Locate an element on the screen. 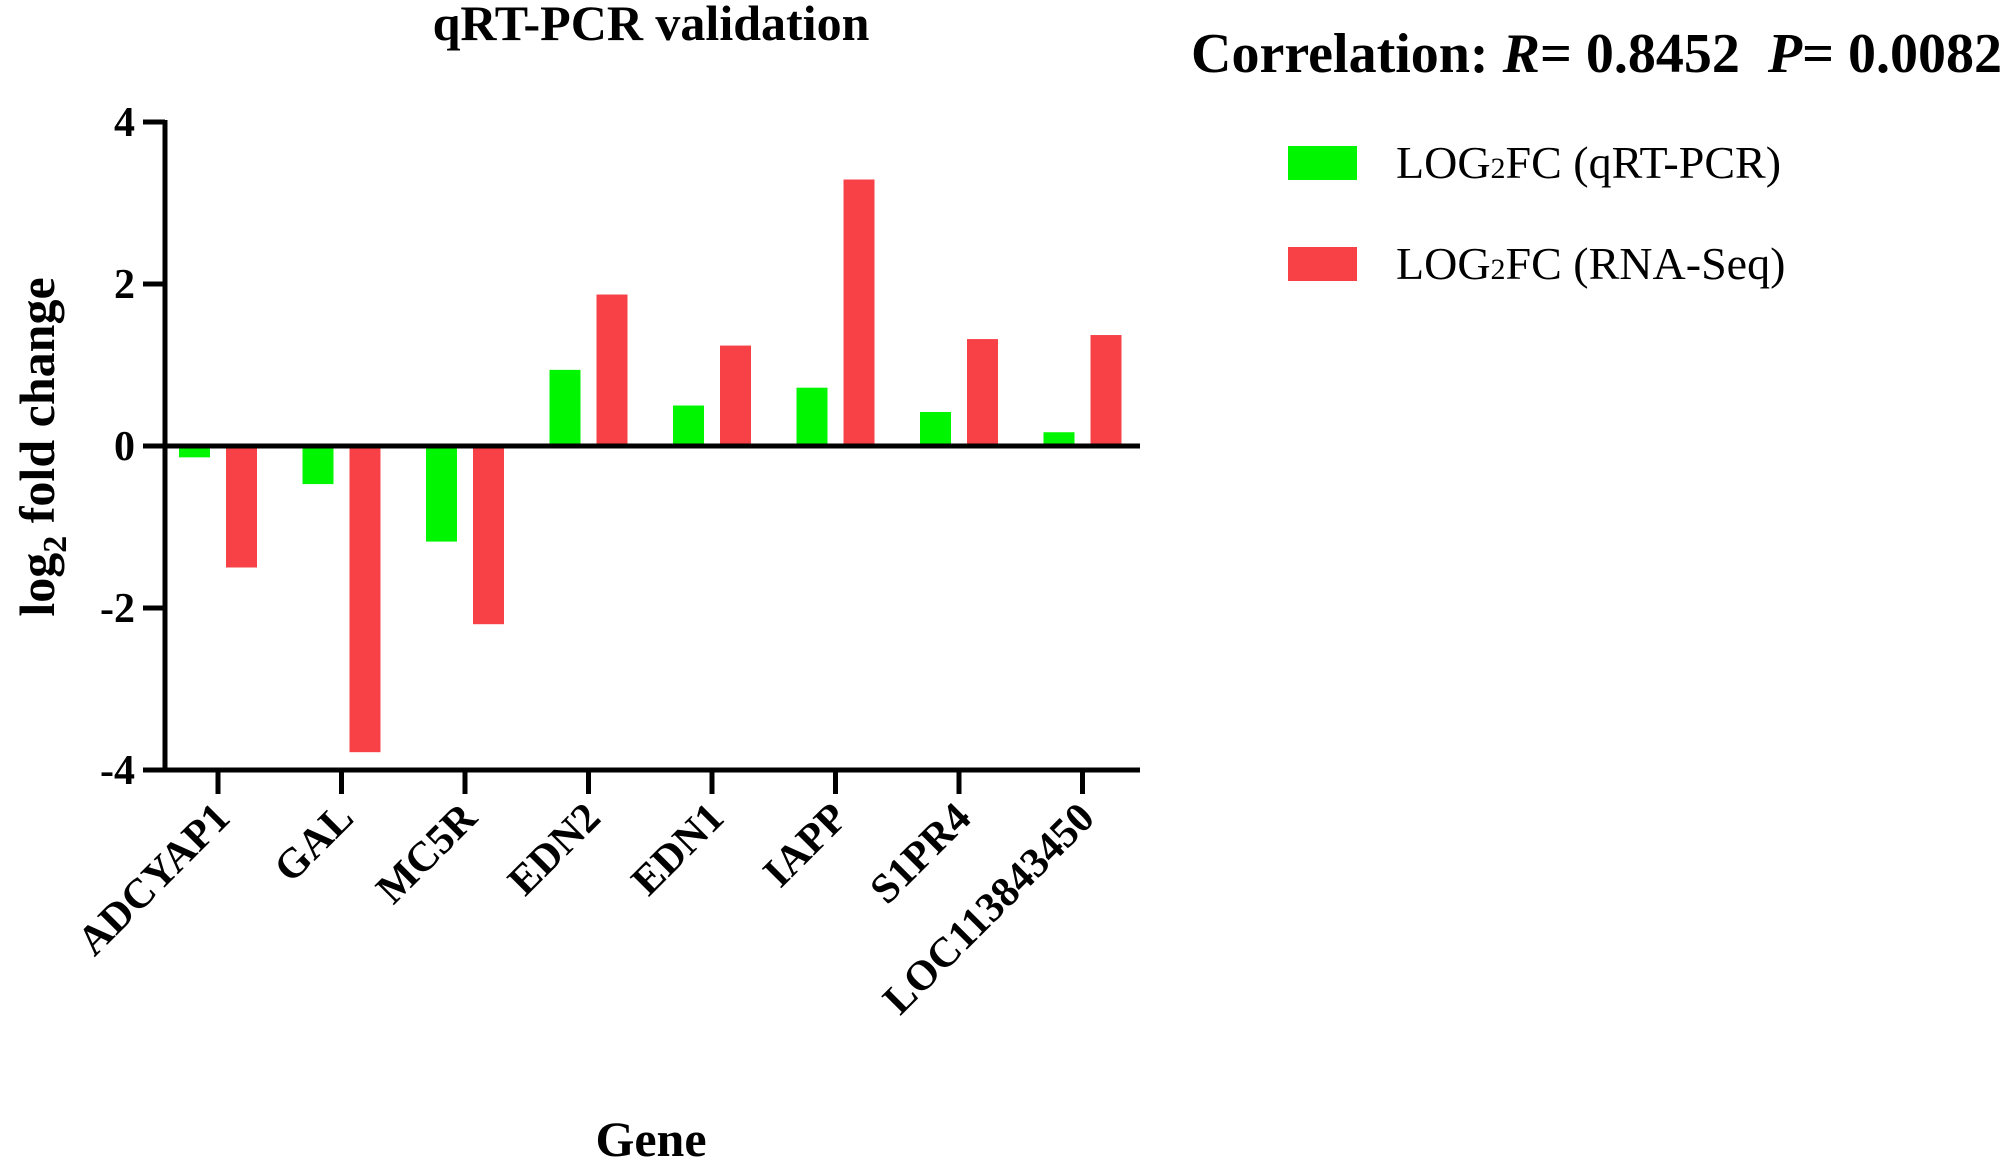  bar-rnaseq-edn2 is located at coordinates (612, 370).